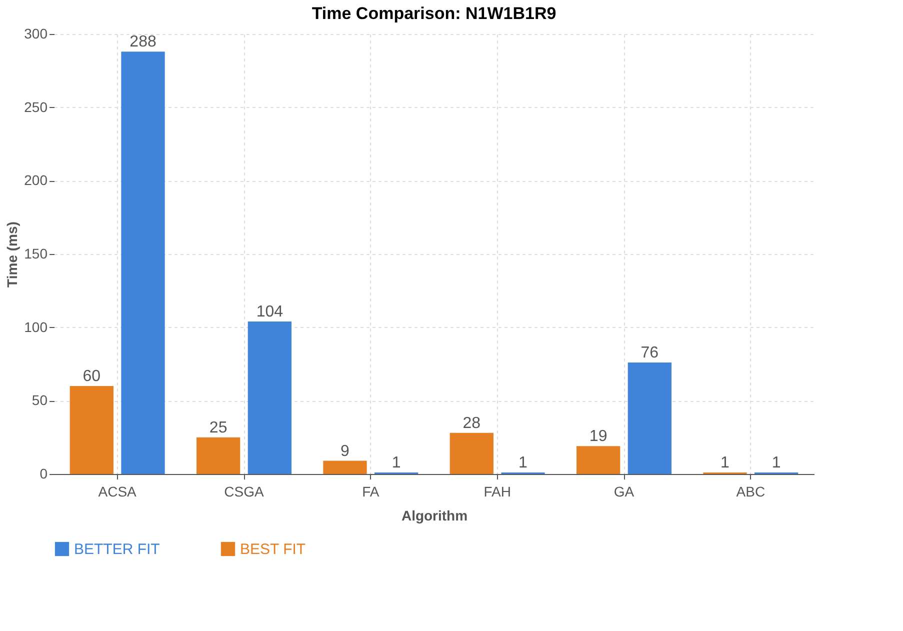 The width and height of the screenshot is (903, 631). What do you see at coordinates (598, 437) in the screenshot?
I see `data-label: 19` at bounding box center [598, 437].